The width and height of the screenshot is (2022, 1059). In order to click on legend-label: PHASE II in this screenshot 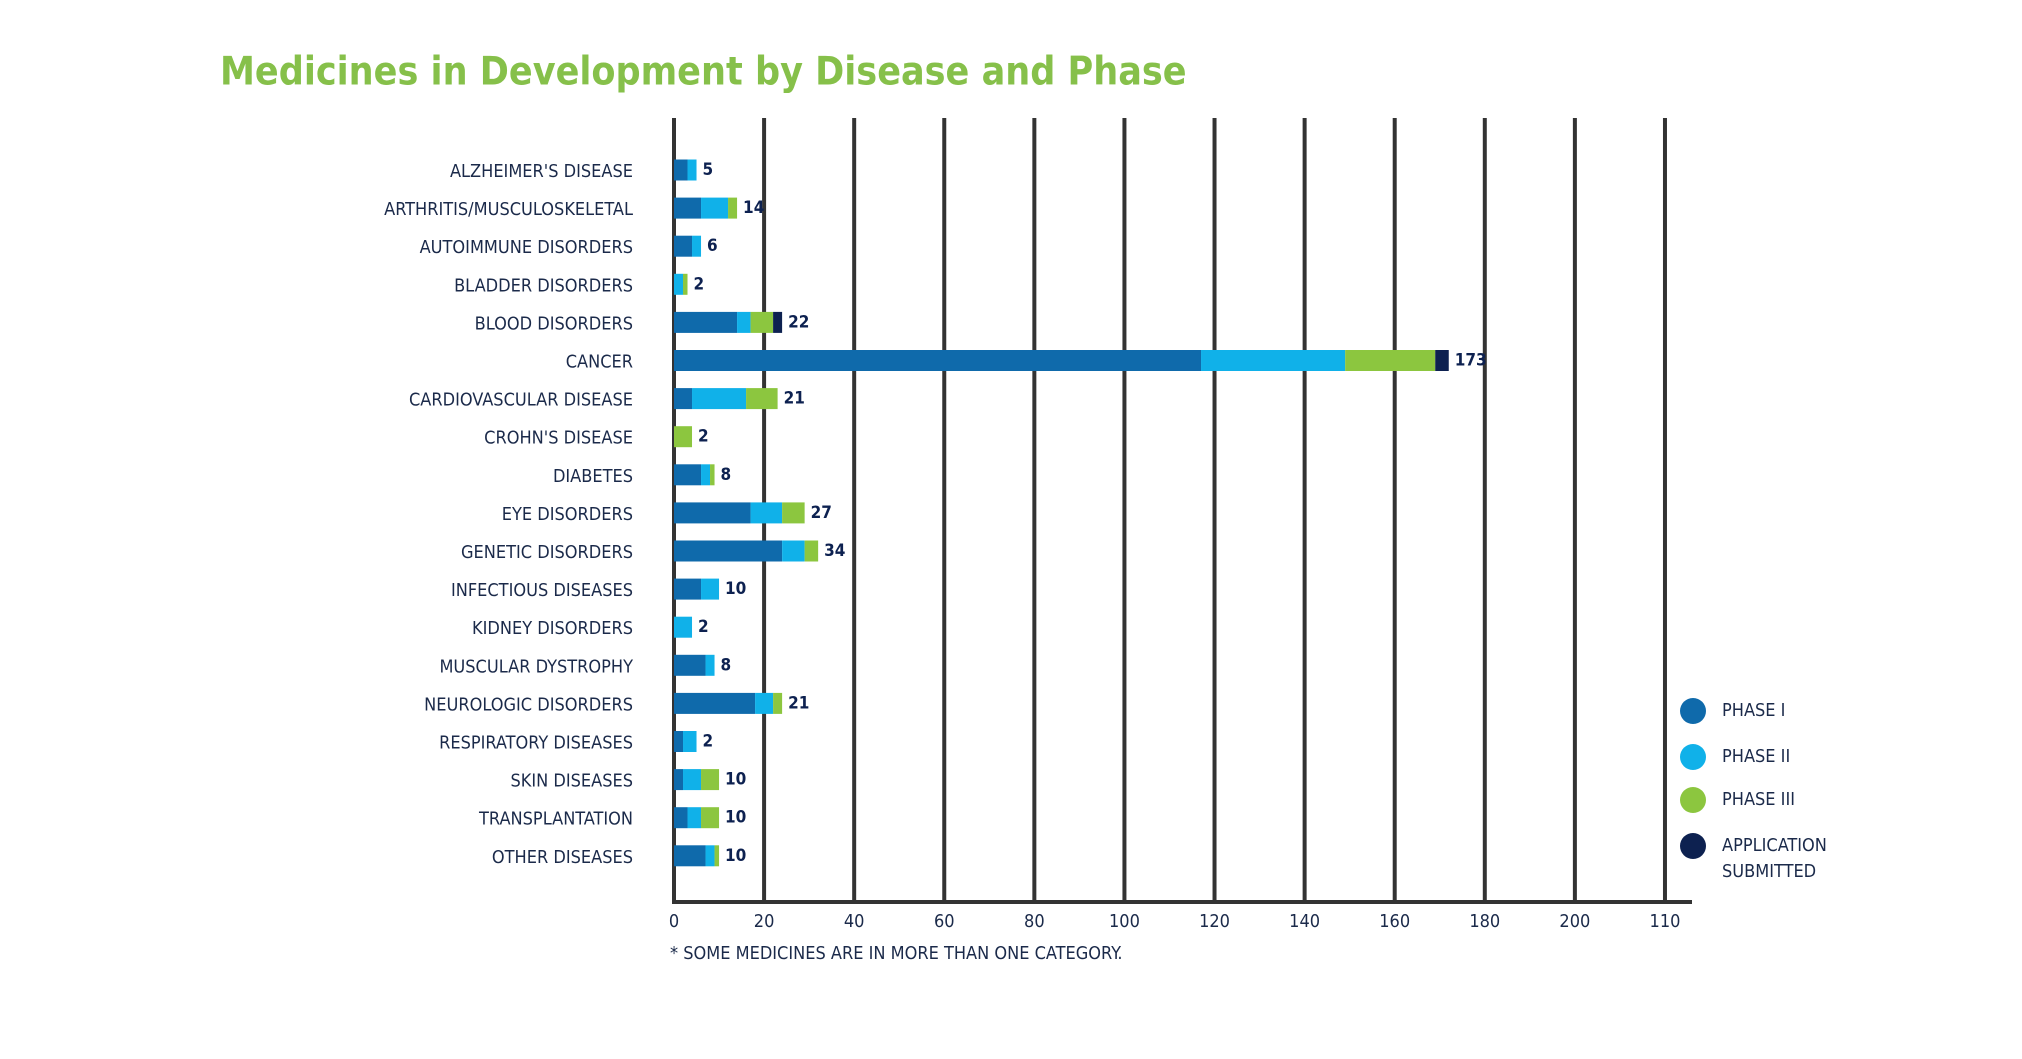, I will do `click(1756, 756)`.